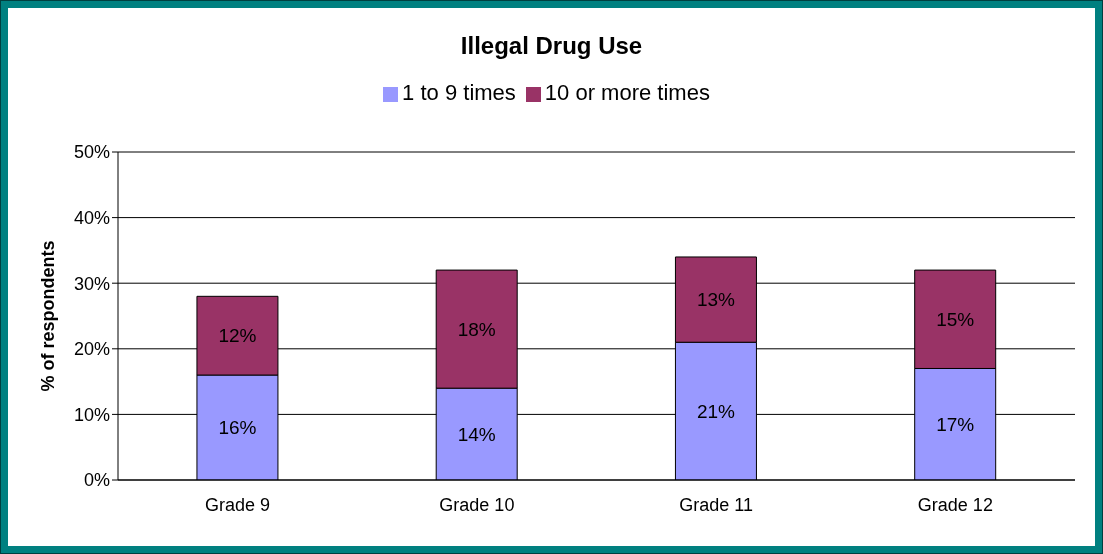 The image size is (1103, 554). I want to click on data-label: 17%, so click(955, 424).